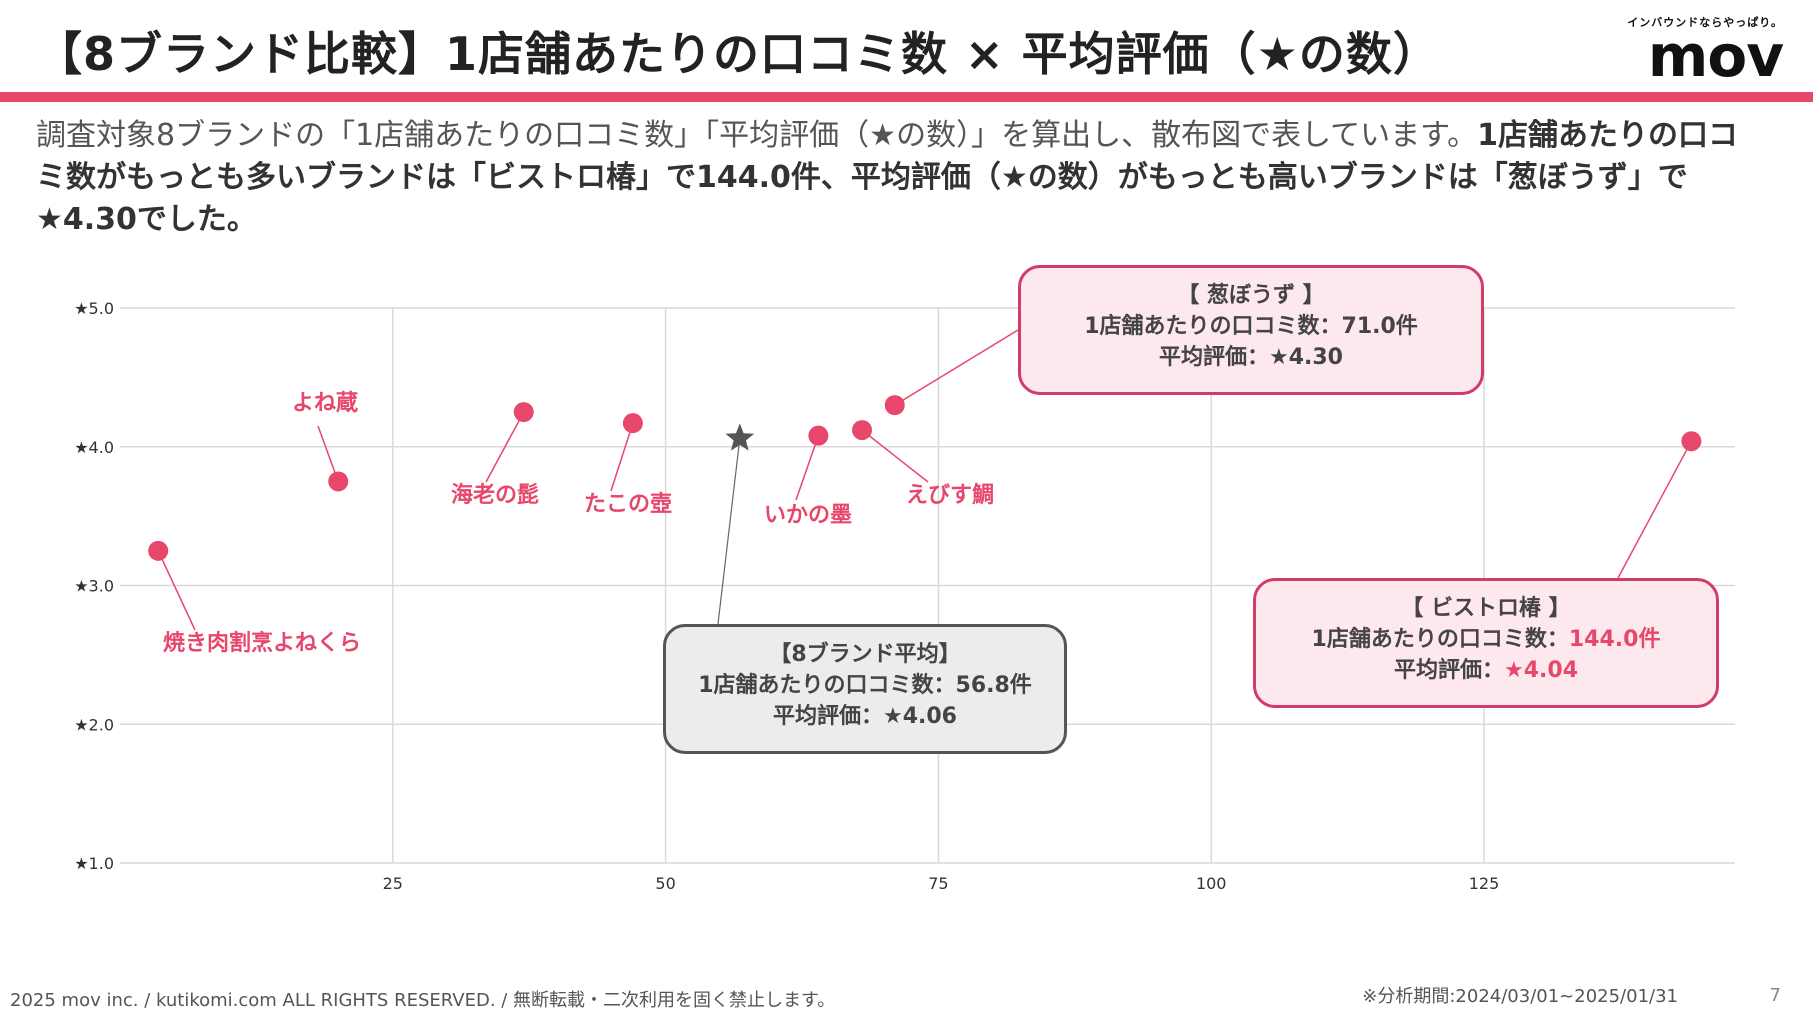 This screenshot has height=1020, width=1813. What do you see at coordinates (1484, 883) in the screenshot?
I see `x-tick-label: 125` at bounding box center [1484, 883].